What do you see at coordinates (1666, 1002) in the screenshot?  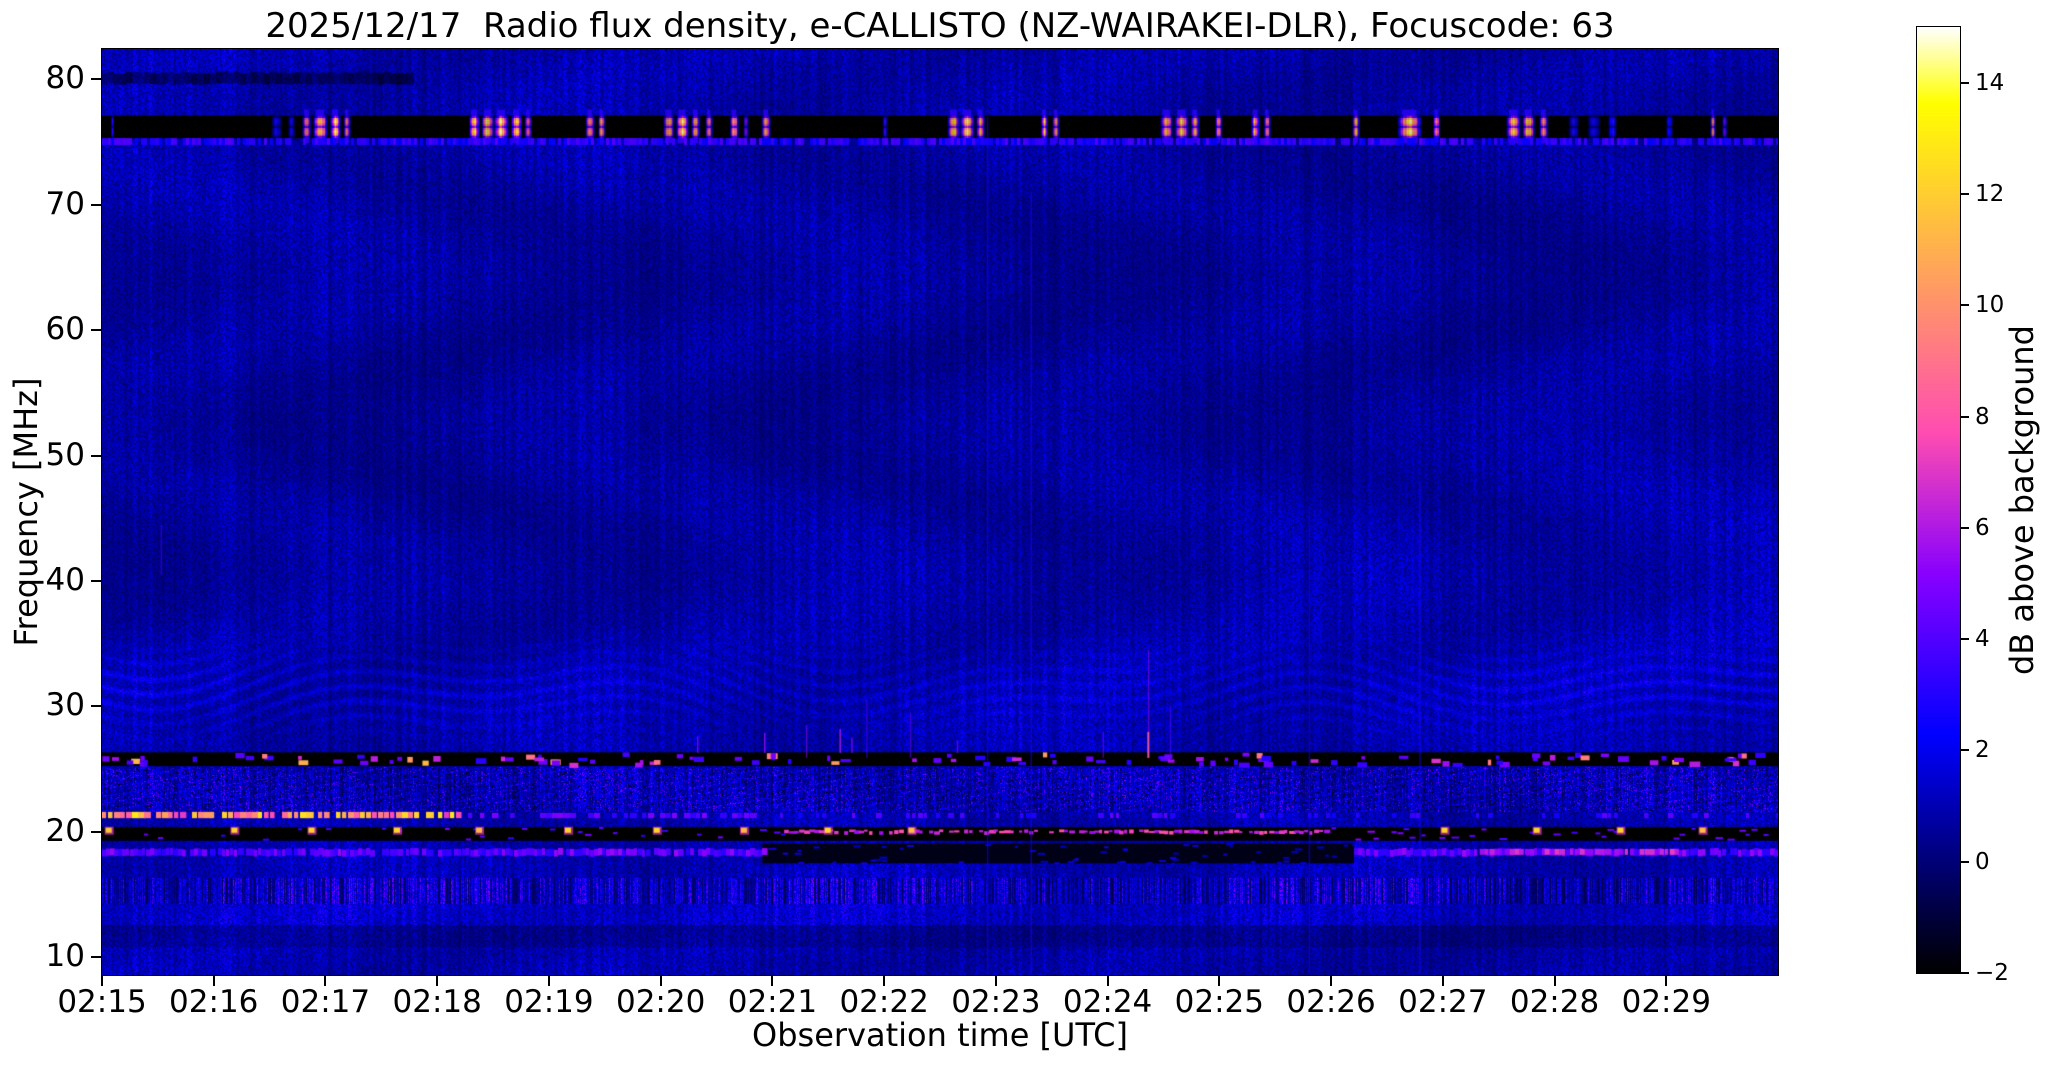 I see `x-axis-tick-label: 02:29` at bounding box center [1666, 1002].